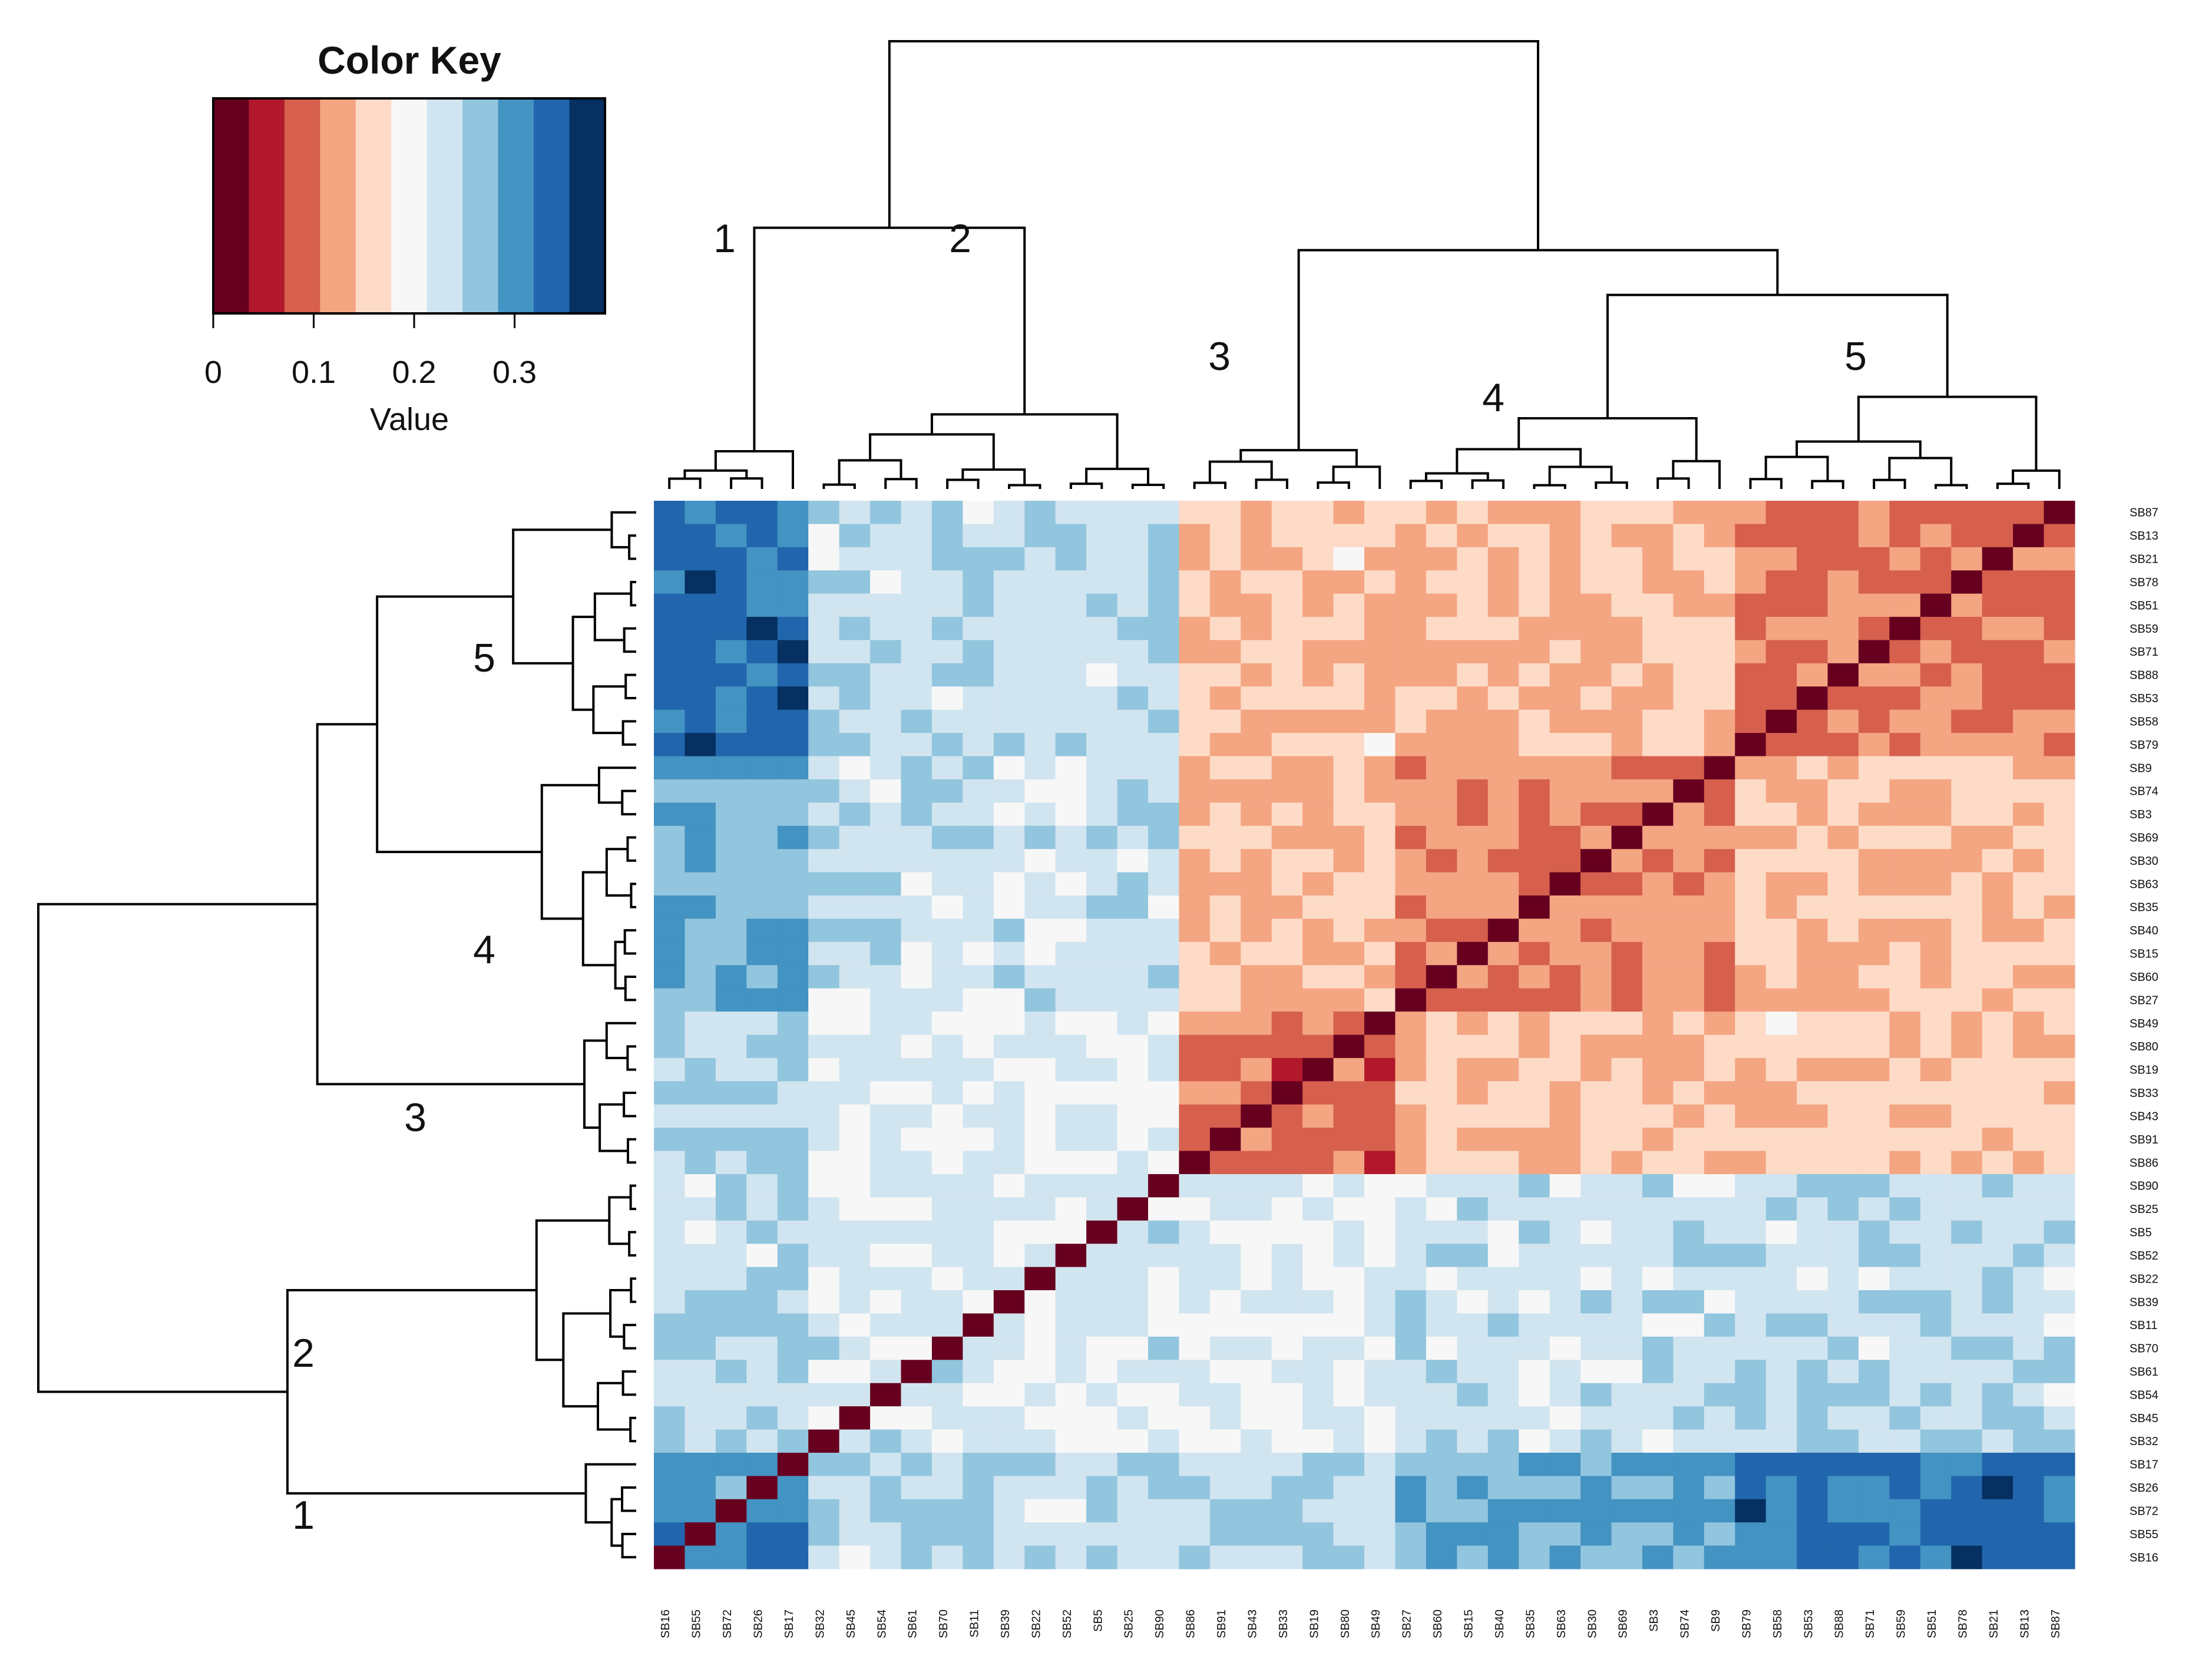 The image size is (2212, 1679). Describe the element at coordinates (2144, 745) in the screenshot. I see `row-label: SB79` at that location.